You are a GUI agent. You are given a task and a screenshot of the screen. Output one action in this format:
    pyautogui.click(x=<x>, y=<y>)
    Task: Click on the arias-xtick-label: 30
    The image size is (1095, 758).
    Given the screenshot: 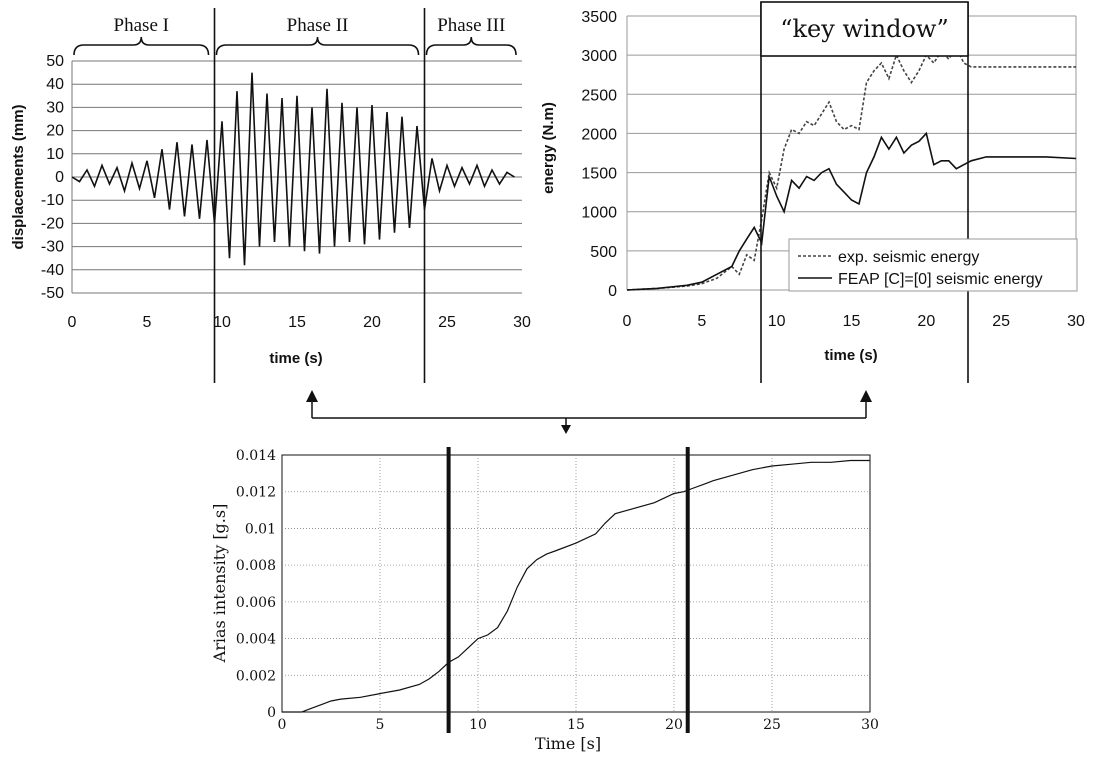 What is the action you would take?
    pyautogui.click(x=870, y=725)
    